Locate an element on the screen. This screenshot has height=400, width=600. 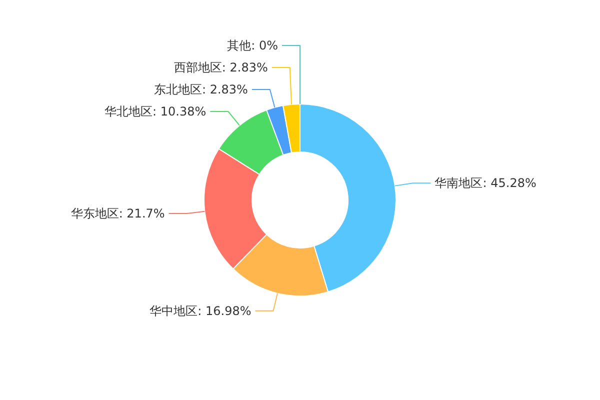
category-label: 其他: 0% is located at coordinates (252, 45).